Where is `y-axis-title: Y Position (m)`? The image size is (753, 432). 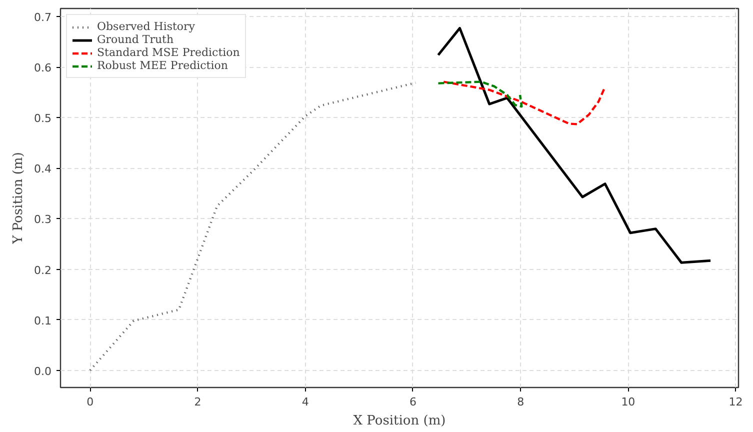
y-axis-title: Y Position (m) is located at coordinates (18, 198).